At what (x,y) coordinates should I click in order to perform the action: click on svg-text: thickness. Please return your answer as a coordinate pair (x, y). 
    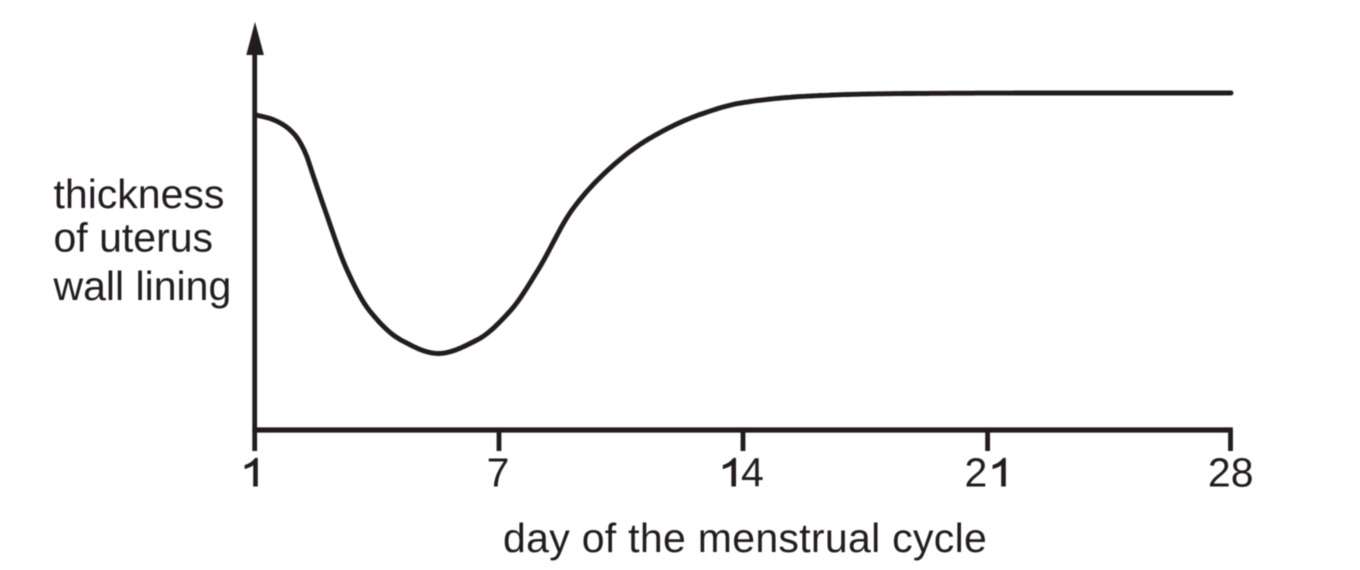
    Looking at the image, I should click on (139, 194).